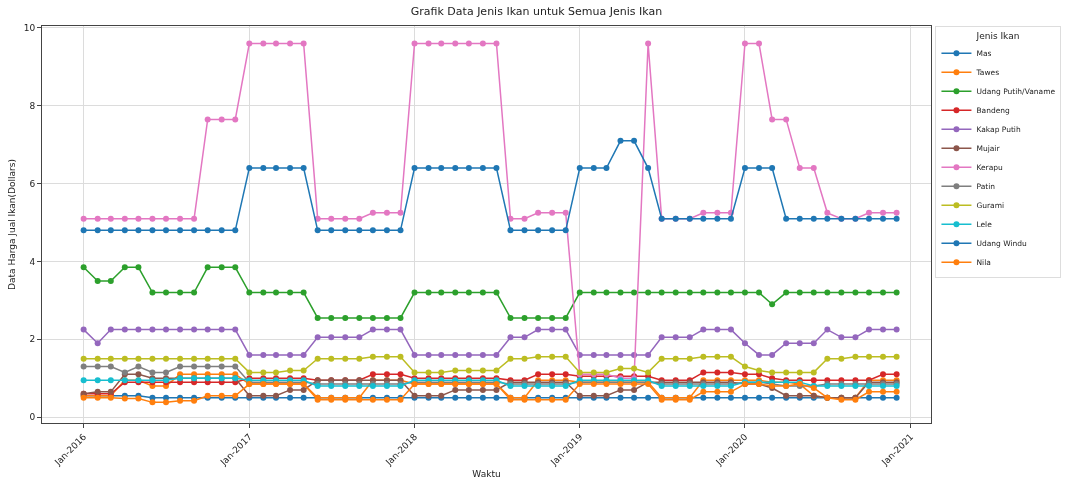 The height and width of the screenshot is (479, 1073). What do you see at coordinates (32, 105) in the screenshot?
I see `y-tick-label: 8` at bounding box center [32, 105].